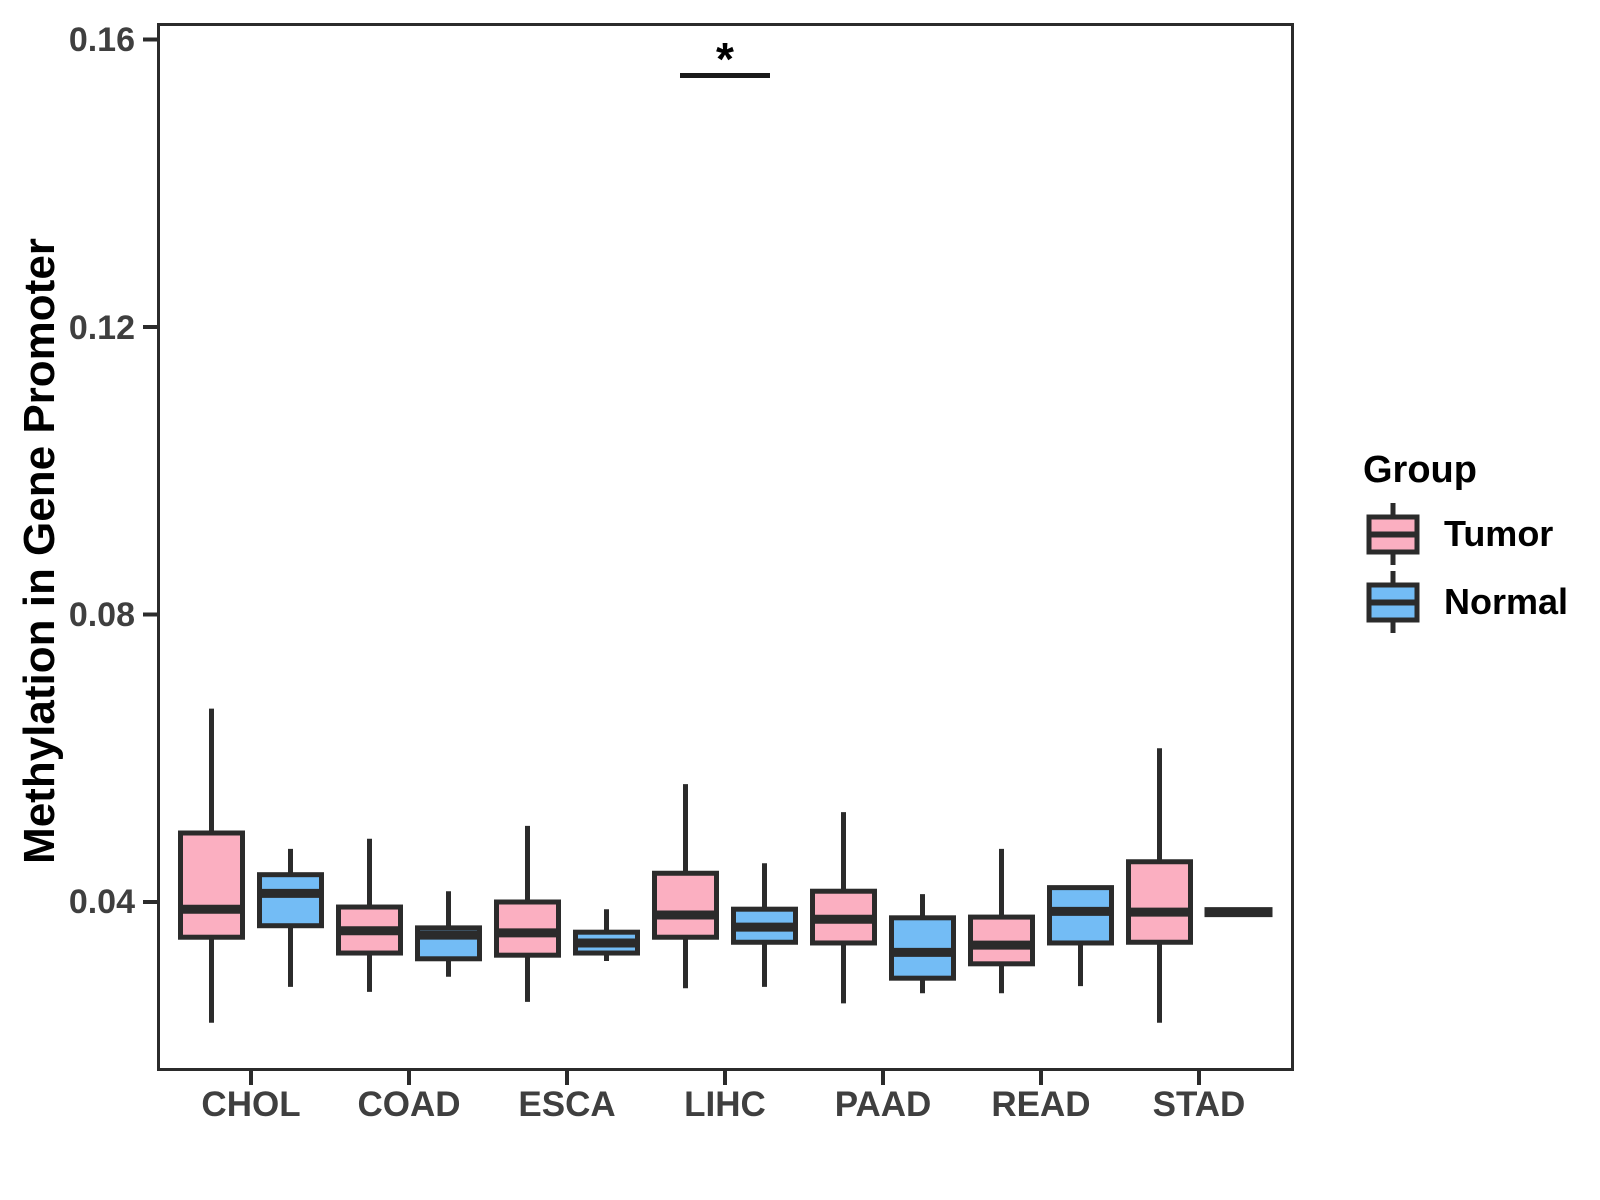 This screenshot has height=1200, width=1600. Describe the element at coordinates (764, 925) in the screenshot. I see `boxplot-lihc-normal` at that location.